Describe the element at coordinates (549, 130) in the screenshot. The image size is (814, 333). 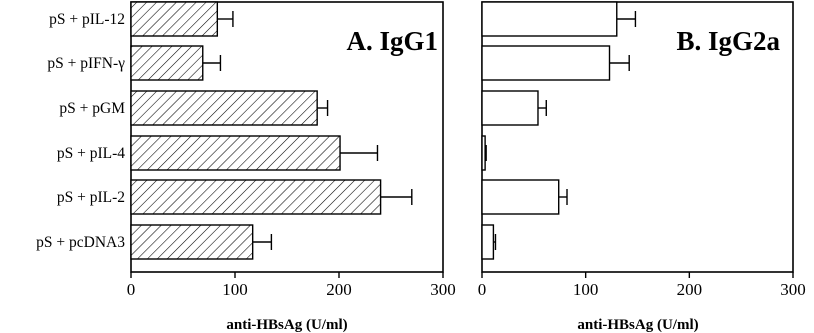
I see `panel-b-bars` at that location.